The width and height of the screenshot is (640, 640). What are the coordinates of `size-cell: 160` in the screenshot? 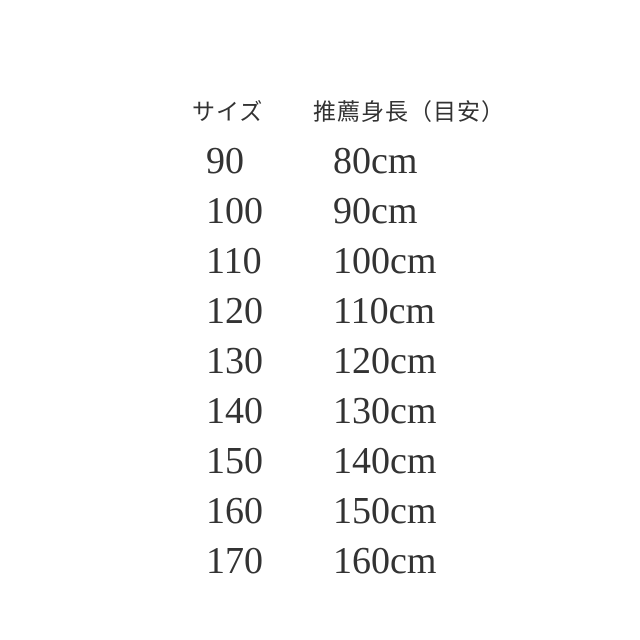 It's located at (234, 511).